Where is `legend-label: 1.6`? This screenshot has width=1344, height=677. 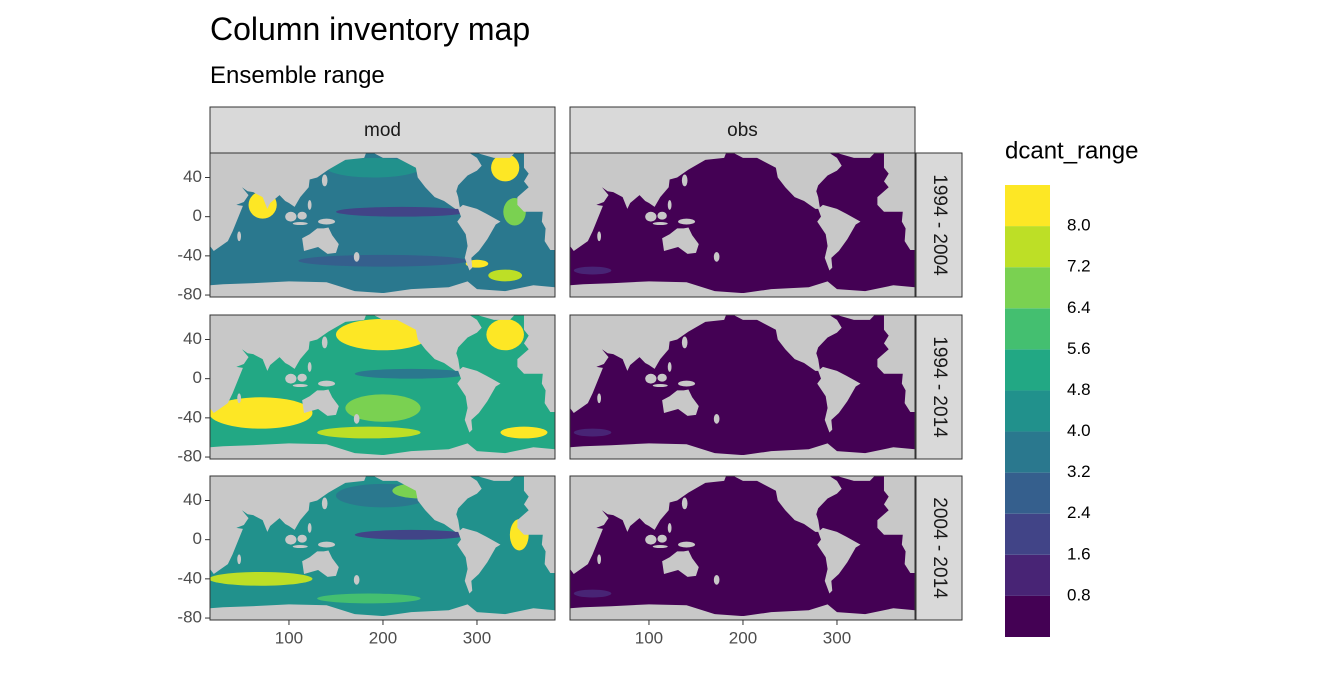
legend-label: 1.6 is located at coordinates (1079, 553).